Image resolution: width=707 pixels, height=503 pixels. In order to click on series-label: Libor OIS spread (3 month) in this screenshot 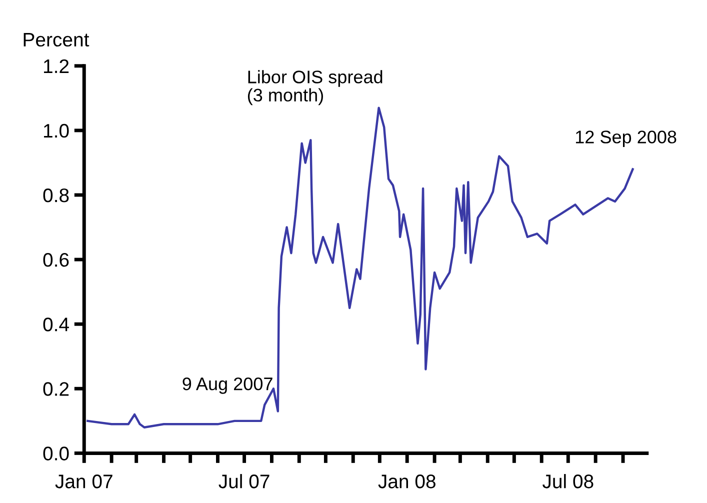, I will do `click(315, 88)`.